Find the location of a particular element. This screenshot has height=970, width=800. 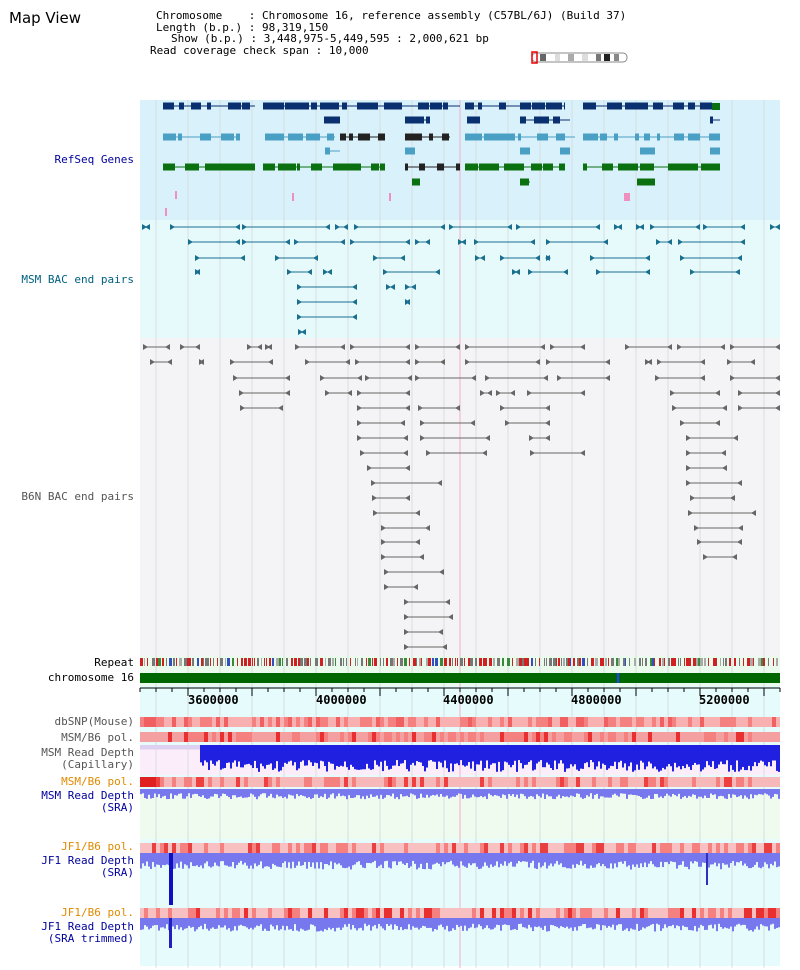

track-label-b6n-bac: B6N BAC end pairs is located at coordinates (77, 496).